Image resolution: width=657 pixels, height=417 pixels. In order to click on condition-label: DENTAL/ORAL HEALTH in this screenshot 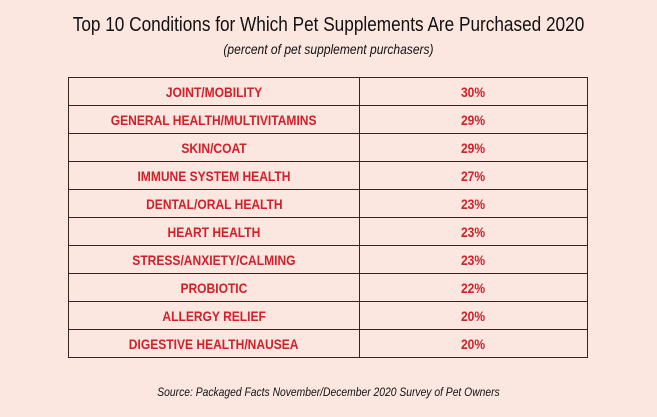, I will do `click(214, 203)`.